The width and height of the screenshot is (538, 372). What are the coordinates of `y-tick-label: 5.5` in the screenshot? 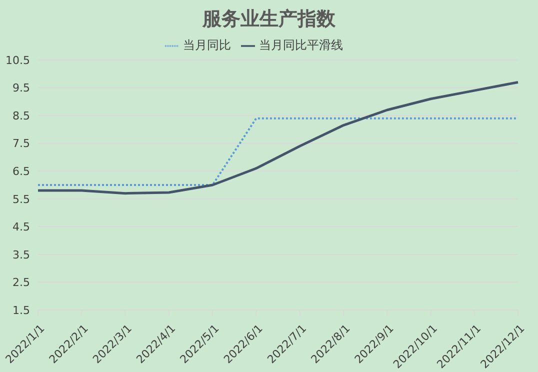 It's located at (21, 199).